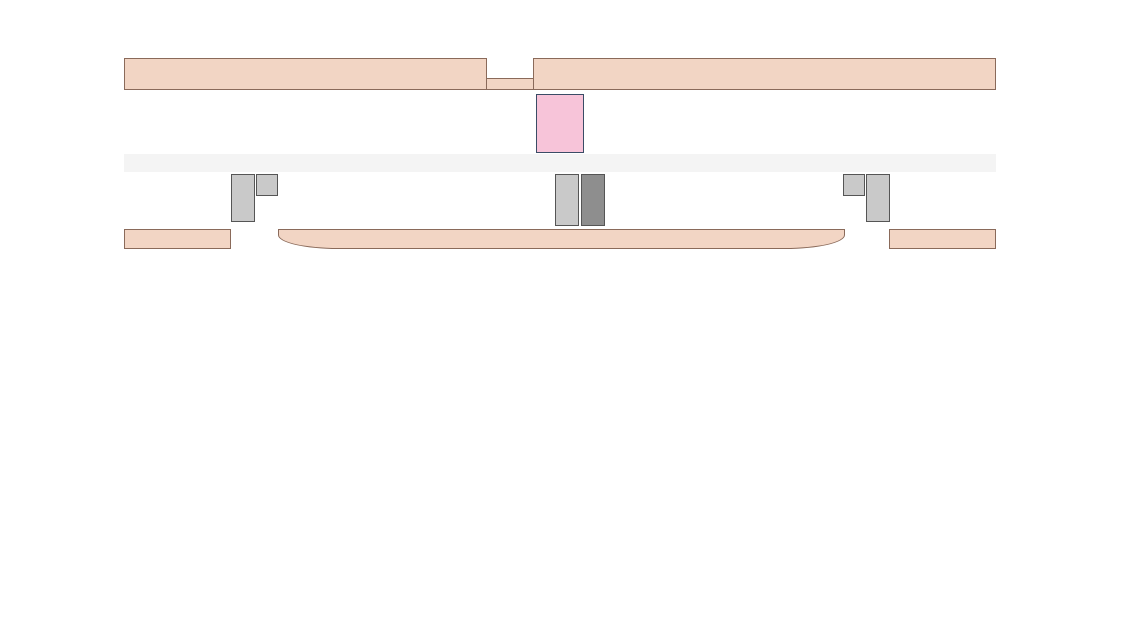 Image resolution: width=1122 pixels, height=643 pixels. I want to click on terrace-top-connector, so click(510, 84).